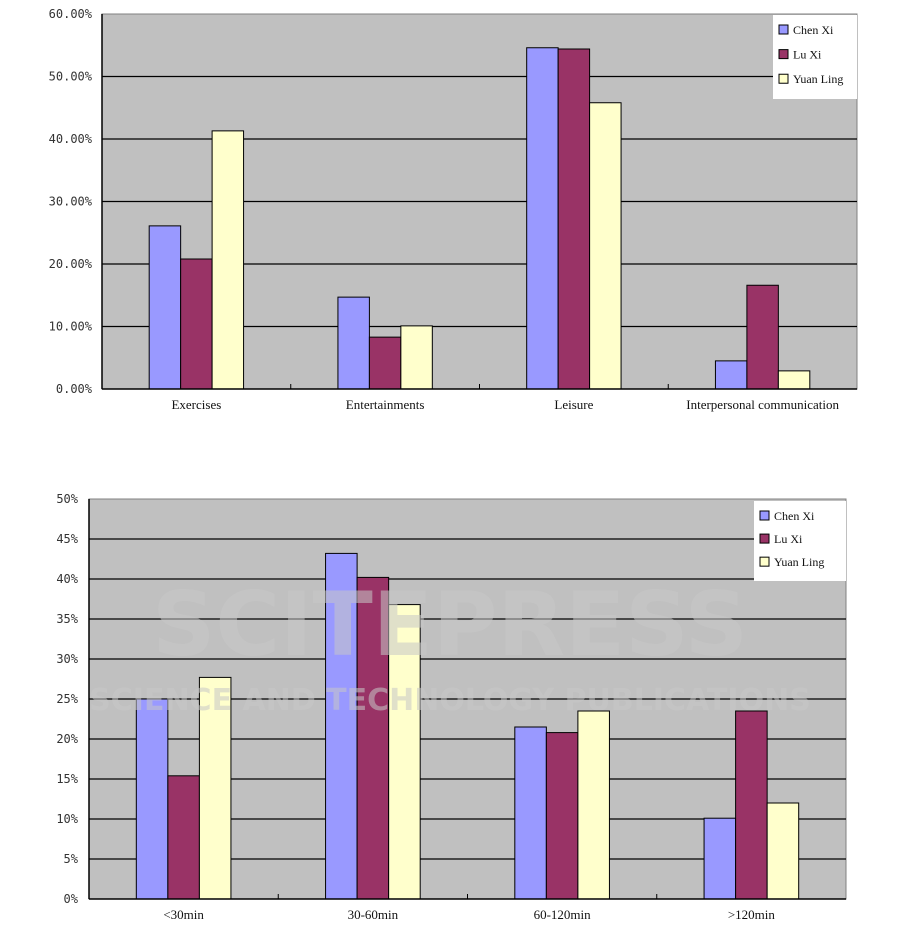  Describe the element at coordinates (74, 389) in the screenshot. I see `y-tick-label: 0.00%` at that location.